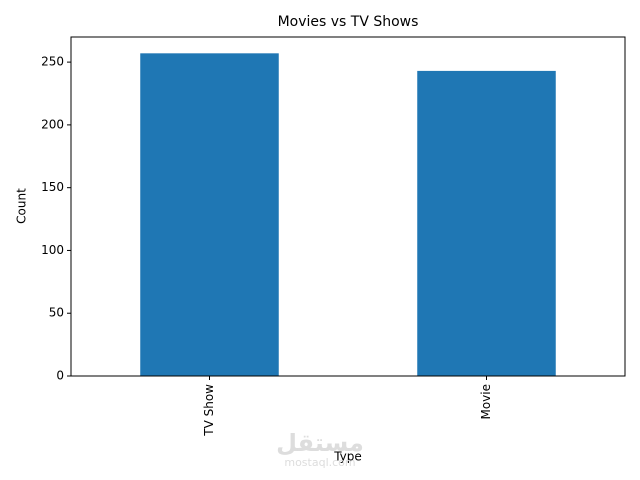 The image size is (640, 480). What do you see at coordinates (52, 62) in the screenshot?
I see `y-tick-label: 250` at bounding box center [52, 62].